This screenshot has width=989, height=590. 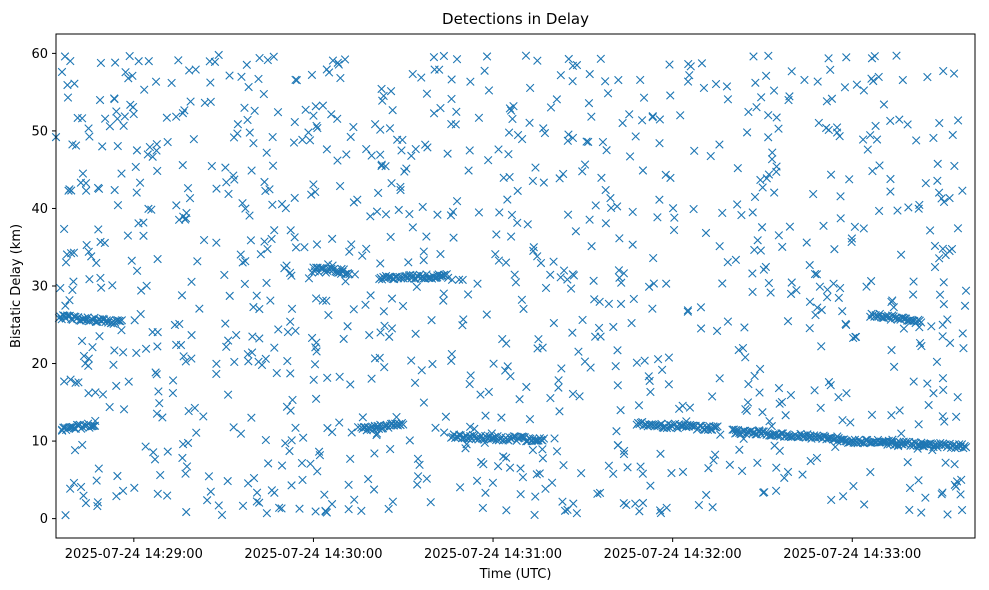 I want to click on x-tick-label: 2025-07-24 14:29:00, so click(x=134, y=554).